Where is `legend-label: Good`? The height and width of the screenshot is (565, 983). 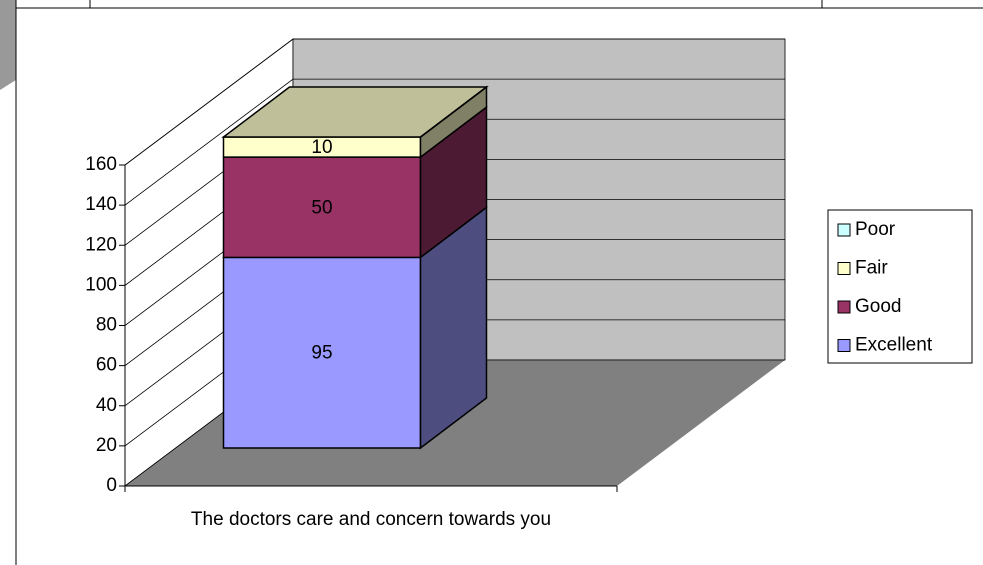
legend-label: Good is located at coordinates (878, 306).